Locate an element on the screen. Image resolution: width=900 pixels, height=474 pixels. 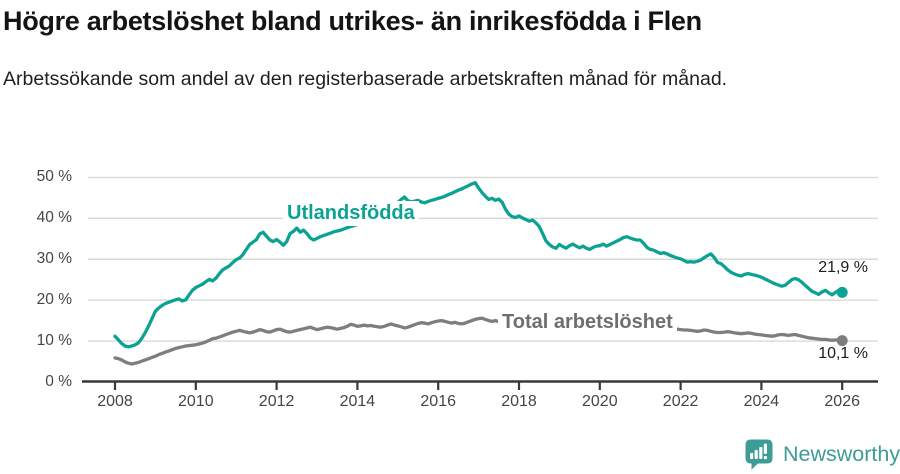
annotation-total-end-value: 10,1 % is located at coordinates (843, 353).